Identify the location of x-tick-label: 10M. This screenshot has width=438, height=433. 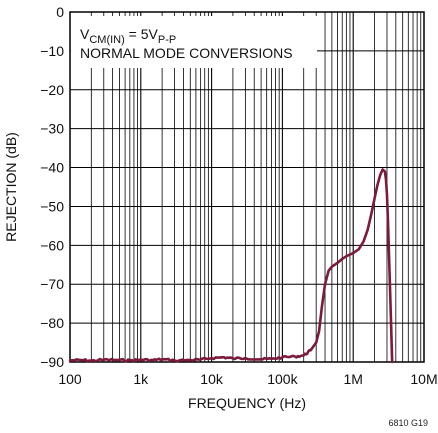
(423, 379).